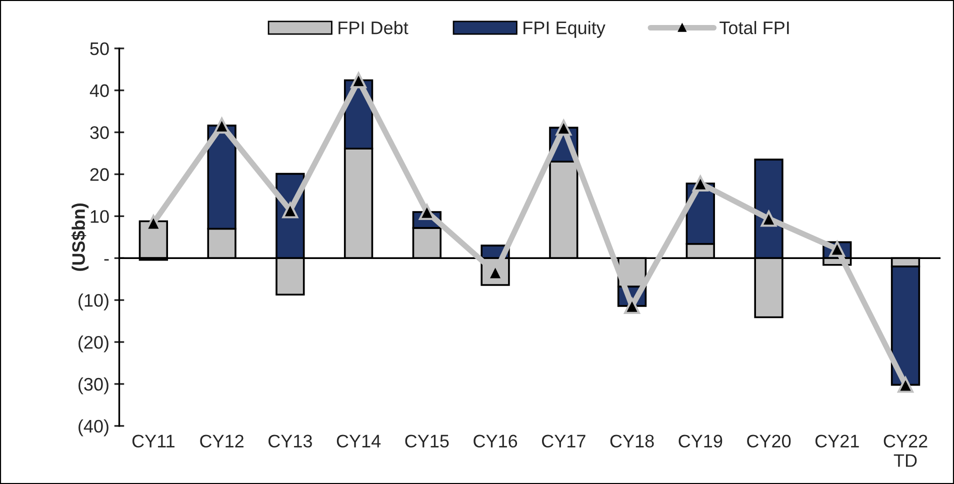  What do you see at coordinates (99, 216) in the screenshot?
I see `y-tick-label: 10` at bounding box center [99, 216].